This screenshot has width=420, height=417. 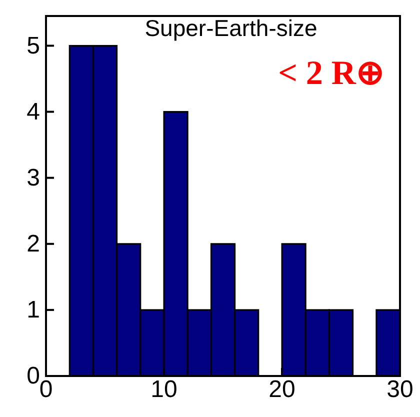 What do you see at coordinates (282, 390) in the screenshot?
I see `x-tick-label: 20` at bounding box center [282, 390].